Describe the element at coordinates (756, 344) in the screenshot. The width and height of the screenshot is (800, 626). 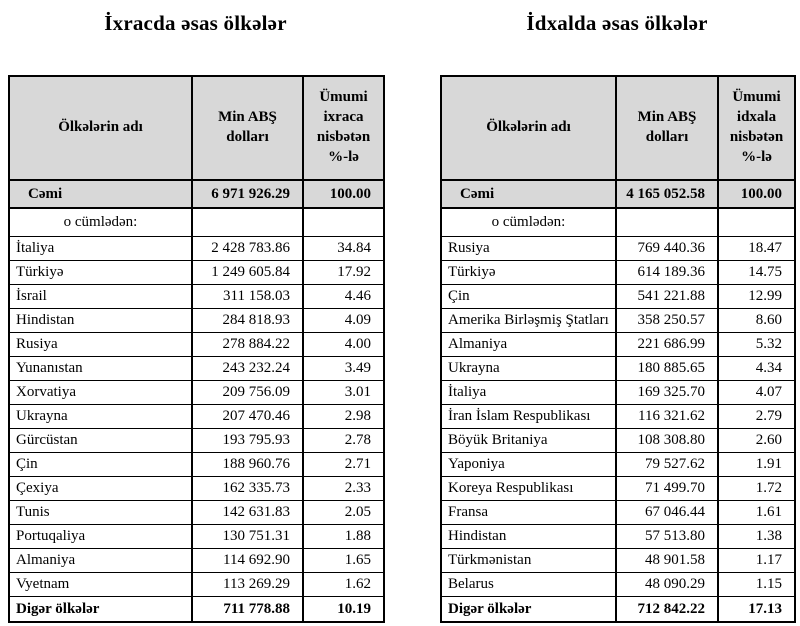
I see `pct-cell: 5.32` at that location.